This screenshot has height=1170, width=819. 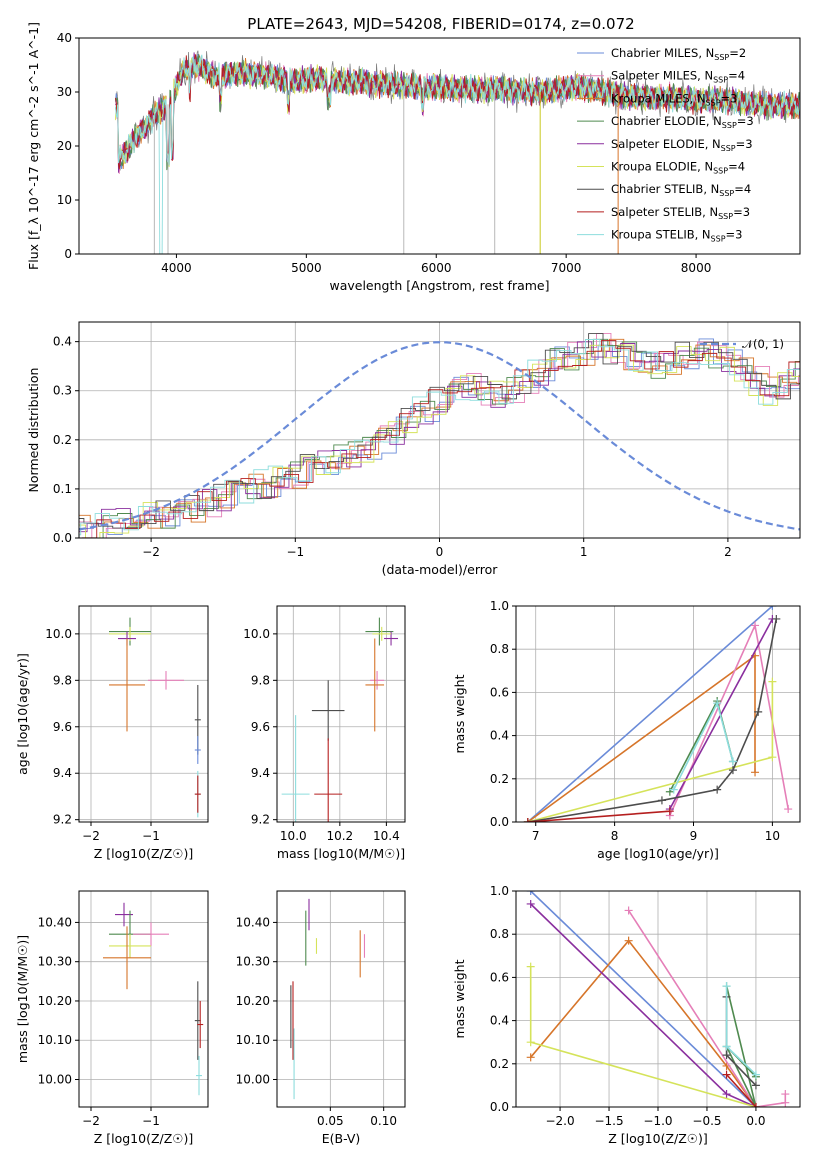 I want to click on legend-label: Salpeter ELODIE, NSSP=3, so click(x=682, y=145).